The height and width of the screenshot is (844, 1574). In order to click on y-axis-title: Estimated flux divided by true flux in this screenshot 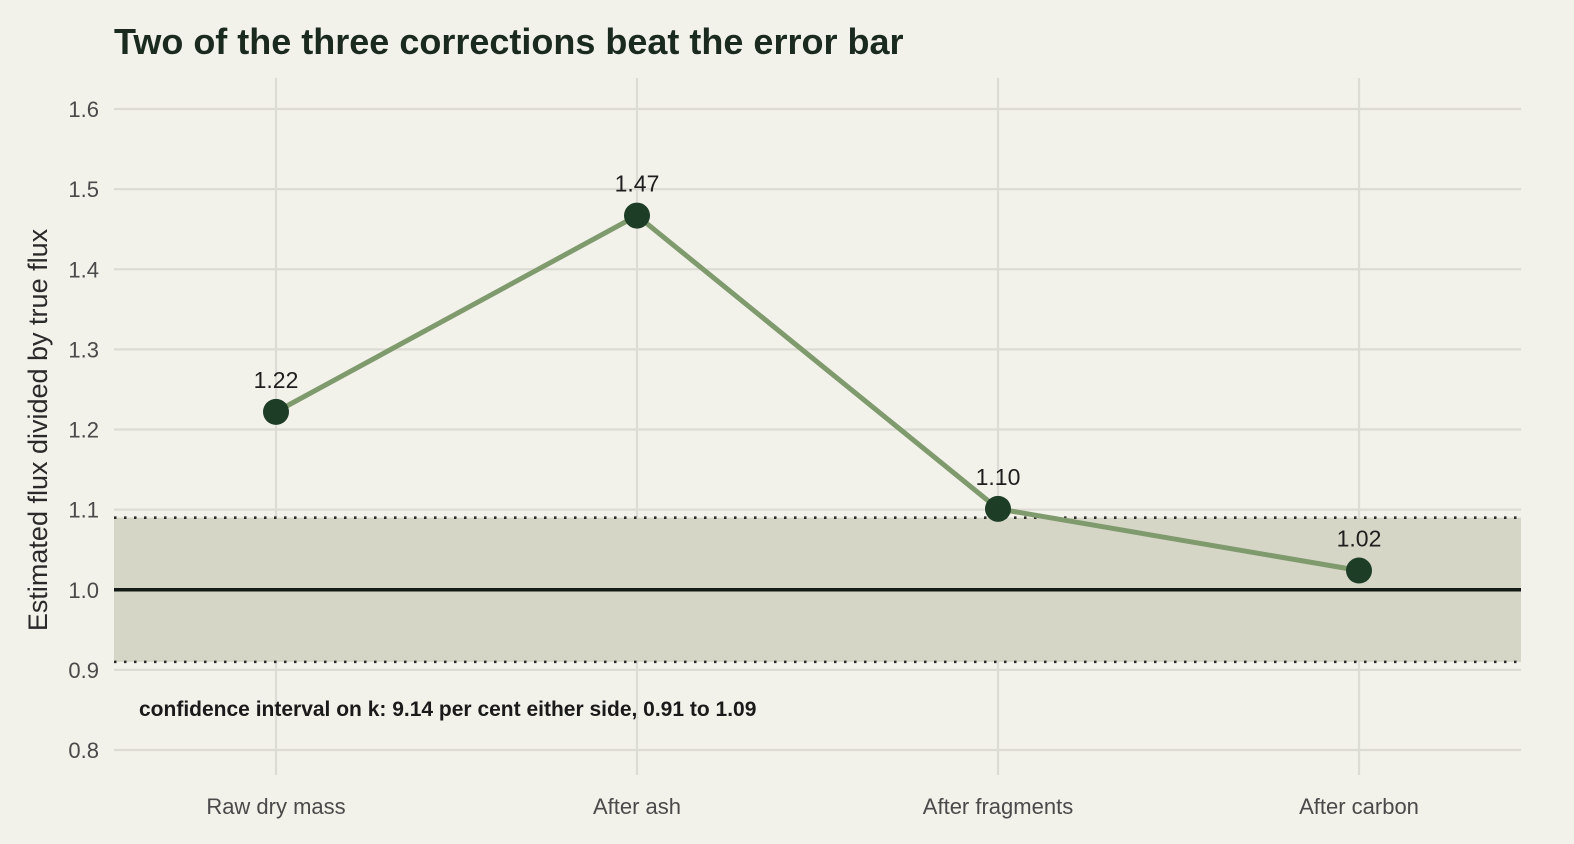, I will do `click(38, 429)`.